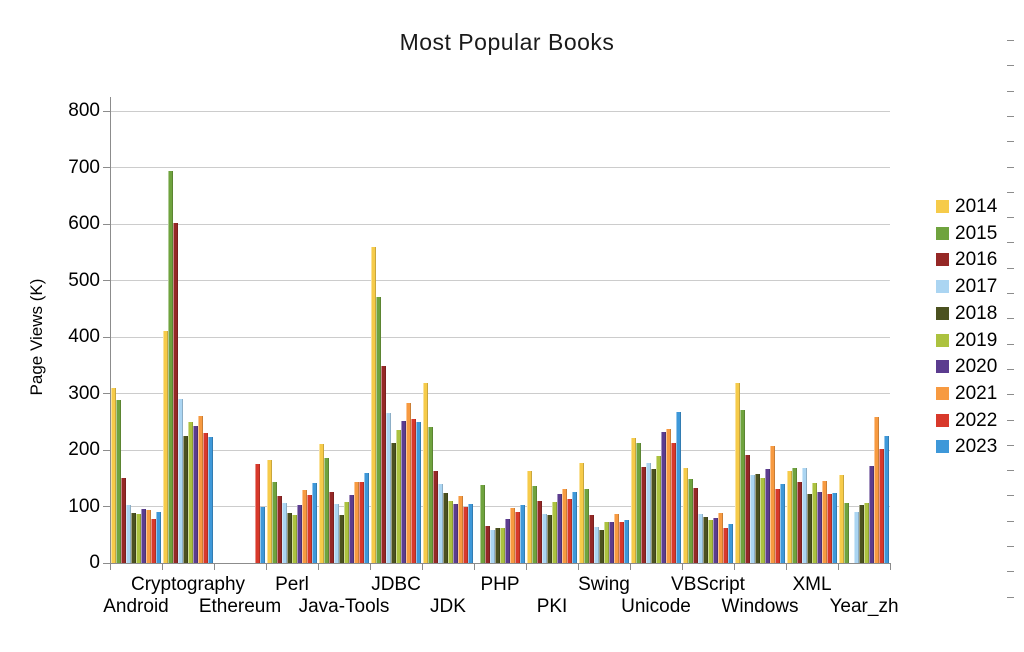  What do you see at coordinates (678, 487) in the screenshot?
I see `bar-unicode-2023` at bounding box center [678, 487].